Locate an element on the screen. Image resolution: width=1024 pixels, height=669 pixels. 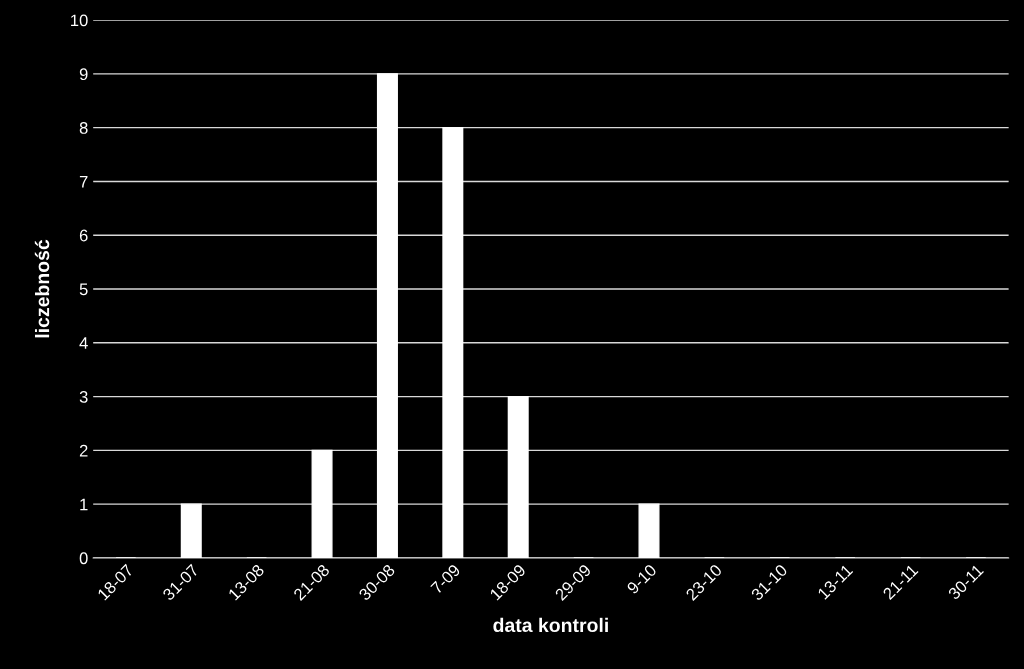
y-tick-label: 2 is located at coordinates (83, 450).